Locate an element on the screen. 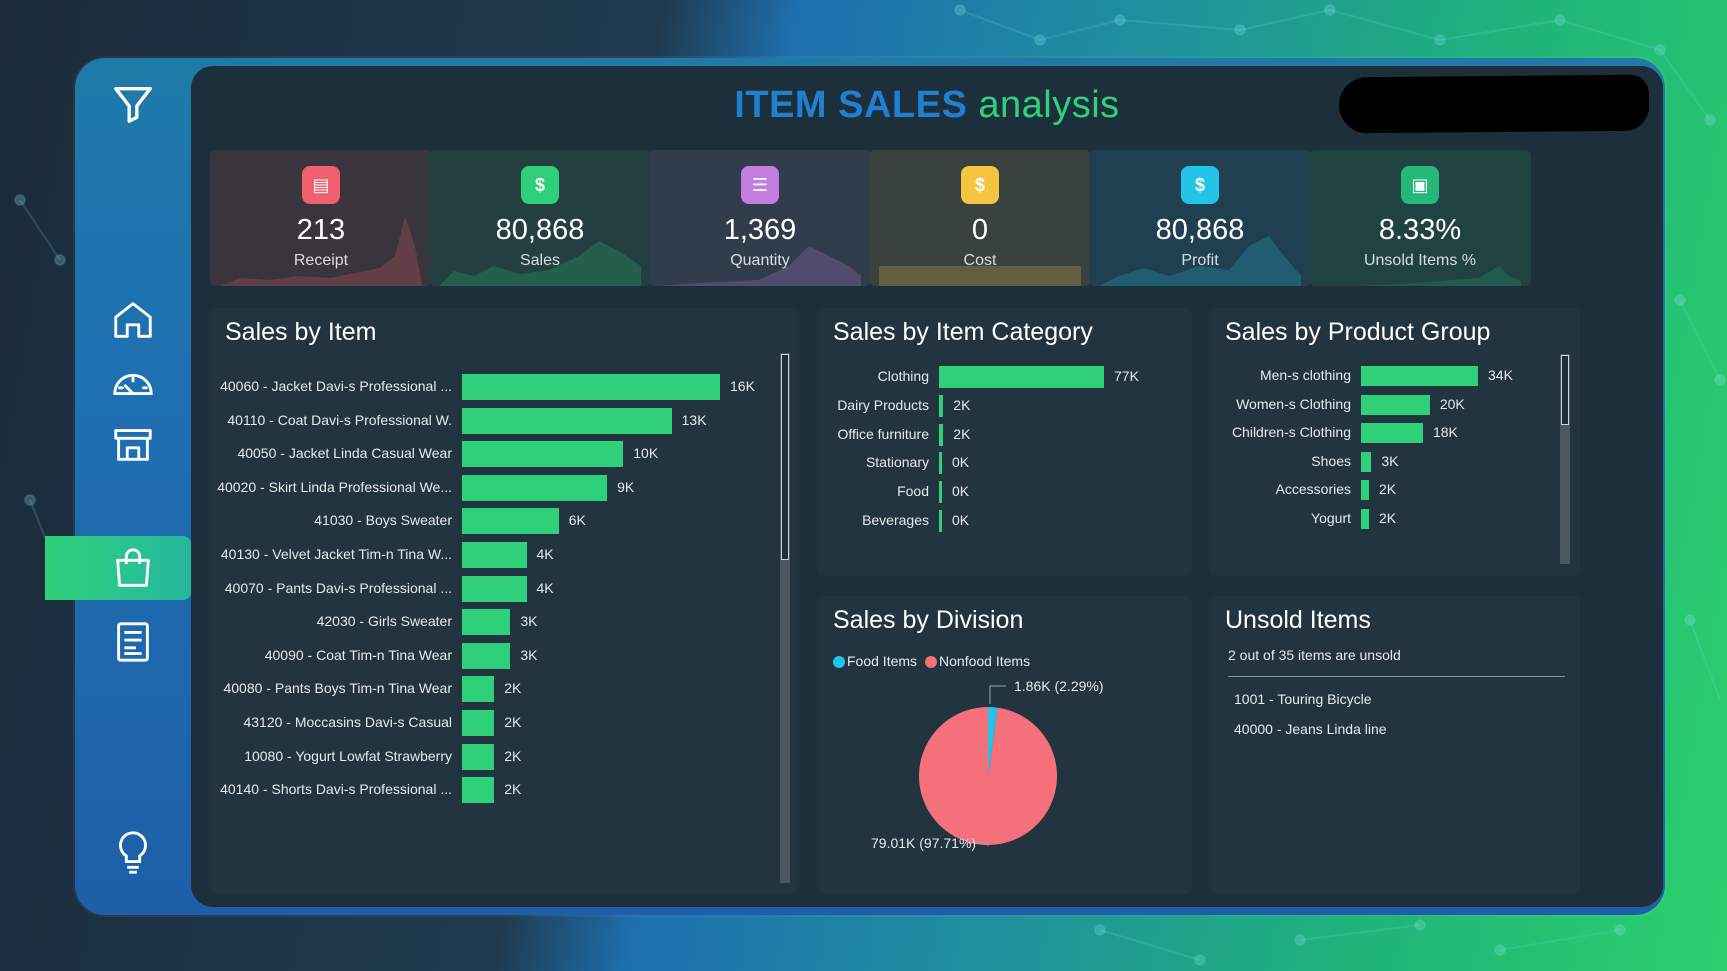 This screenshot has height=971, width=1727. card-title: Sales by Product Group is located at coordinates (1358, 332).